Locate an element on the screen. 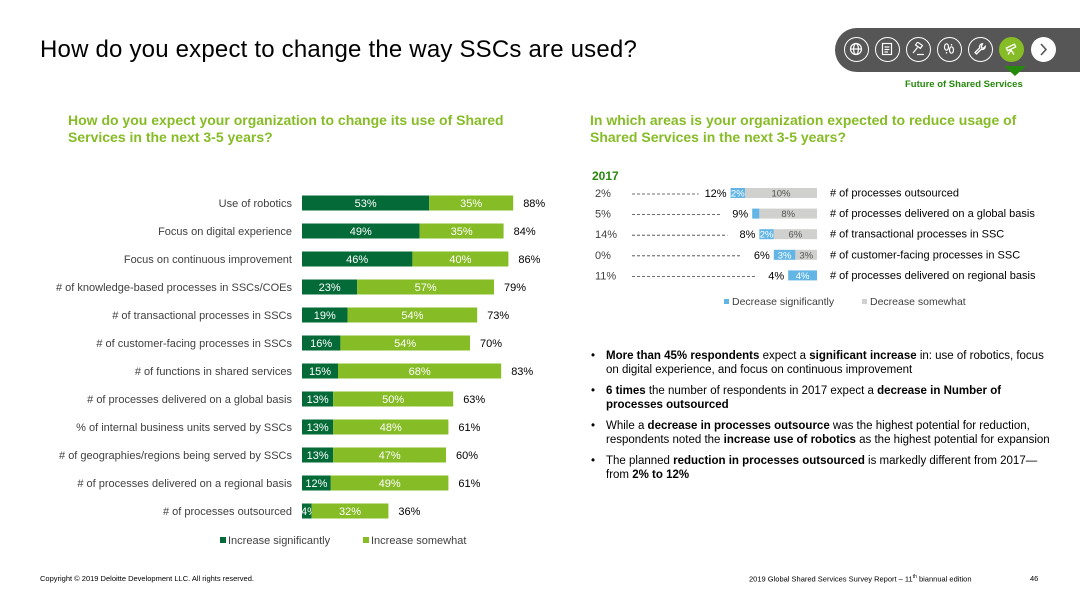  wrench-icon is located at coordinates (980, 49).